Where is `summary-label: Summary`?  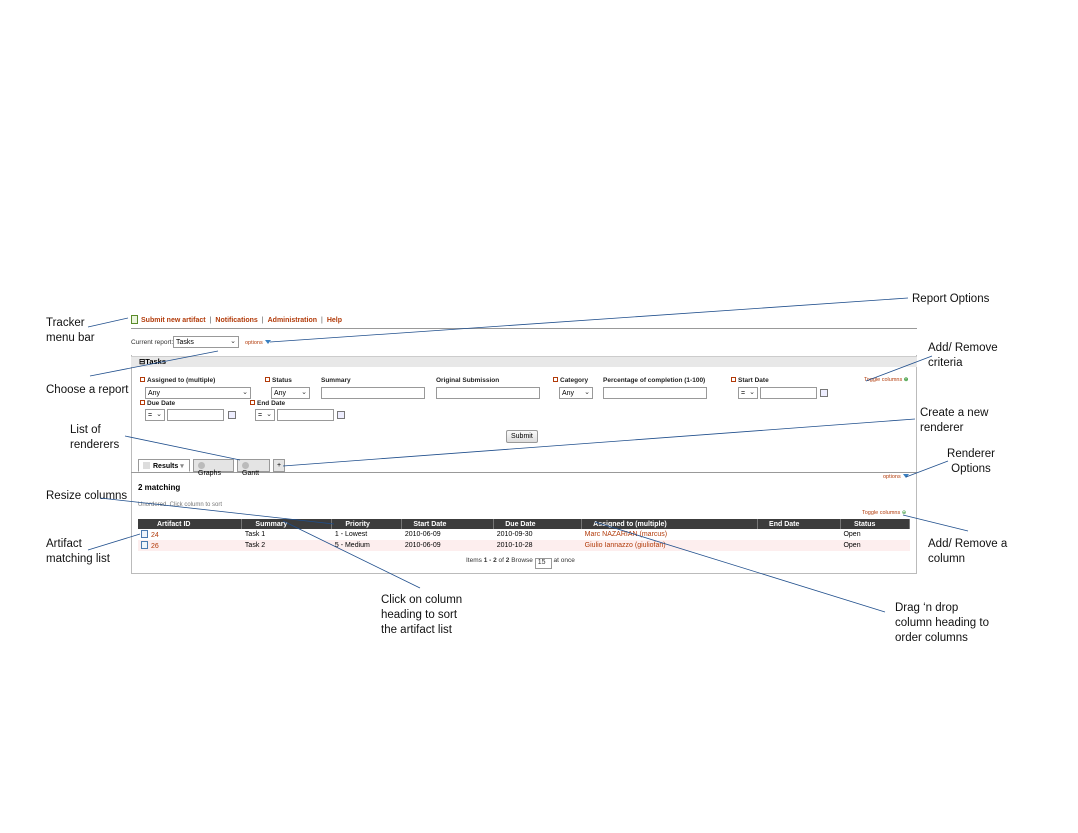 summary-label: Summary is located at coordinates (336, 380).